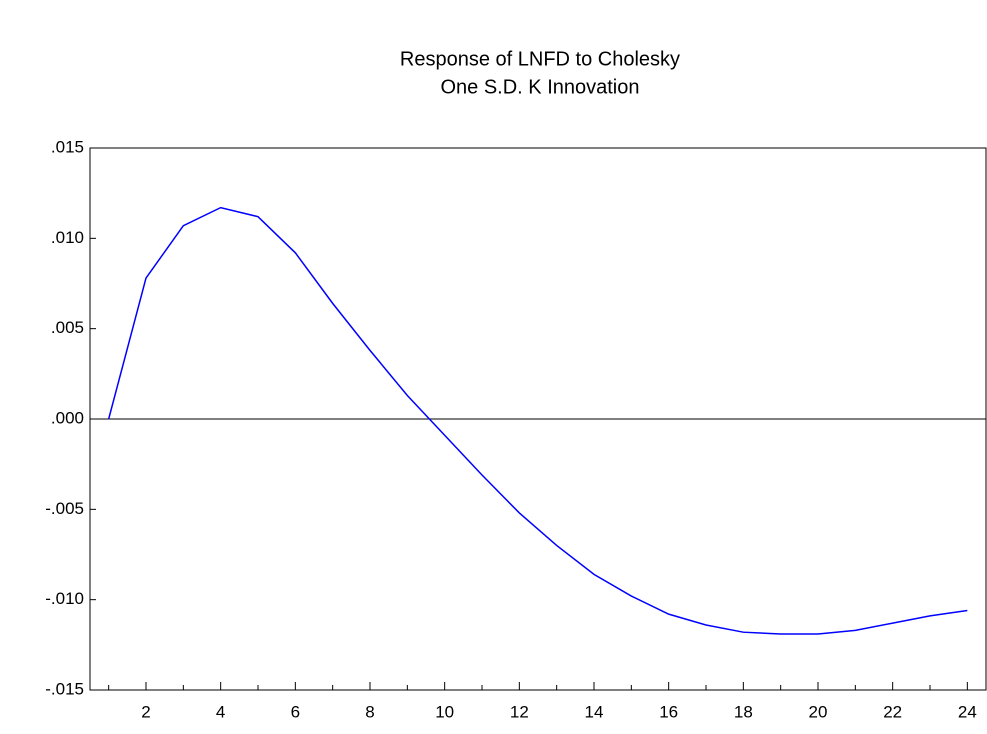 The width and height of the screenshot is (987, 734). Describe the element at coordinates (220, 711) in the screenshot. I see `x-tick-label: 4` at that location.